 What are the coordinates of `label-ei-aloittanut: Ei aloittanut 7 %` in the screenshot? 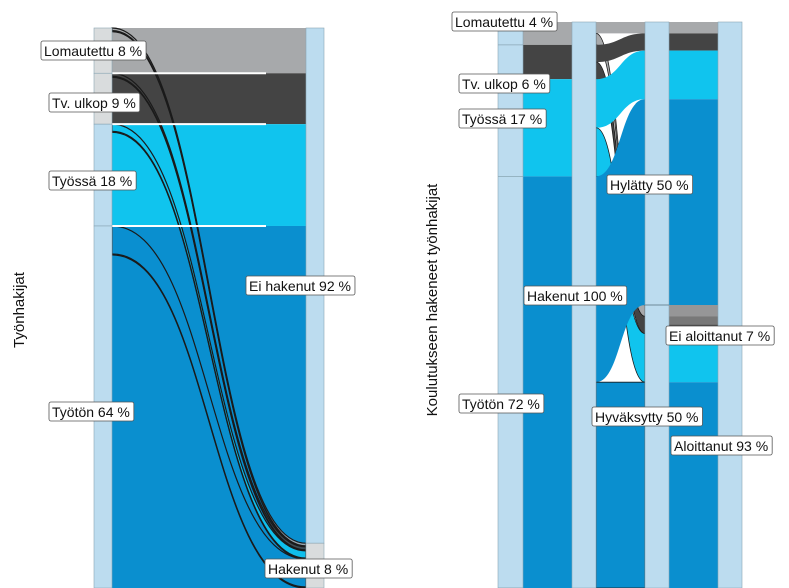 It's located at (720, 335).